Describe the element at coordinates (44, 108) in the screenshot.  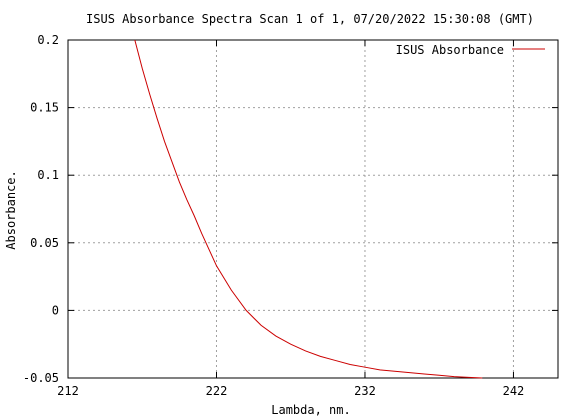
I see `y-tick-label-0.15: 0.15` at that location.